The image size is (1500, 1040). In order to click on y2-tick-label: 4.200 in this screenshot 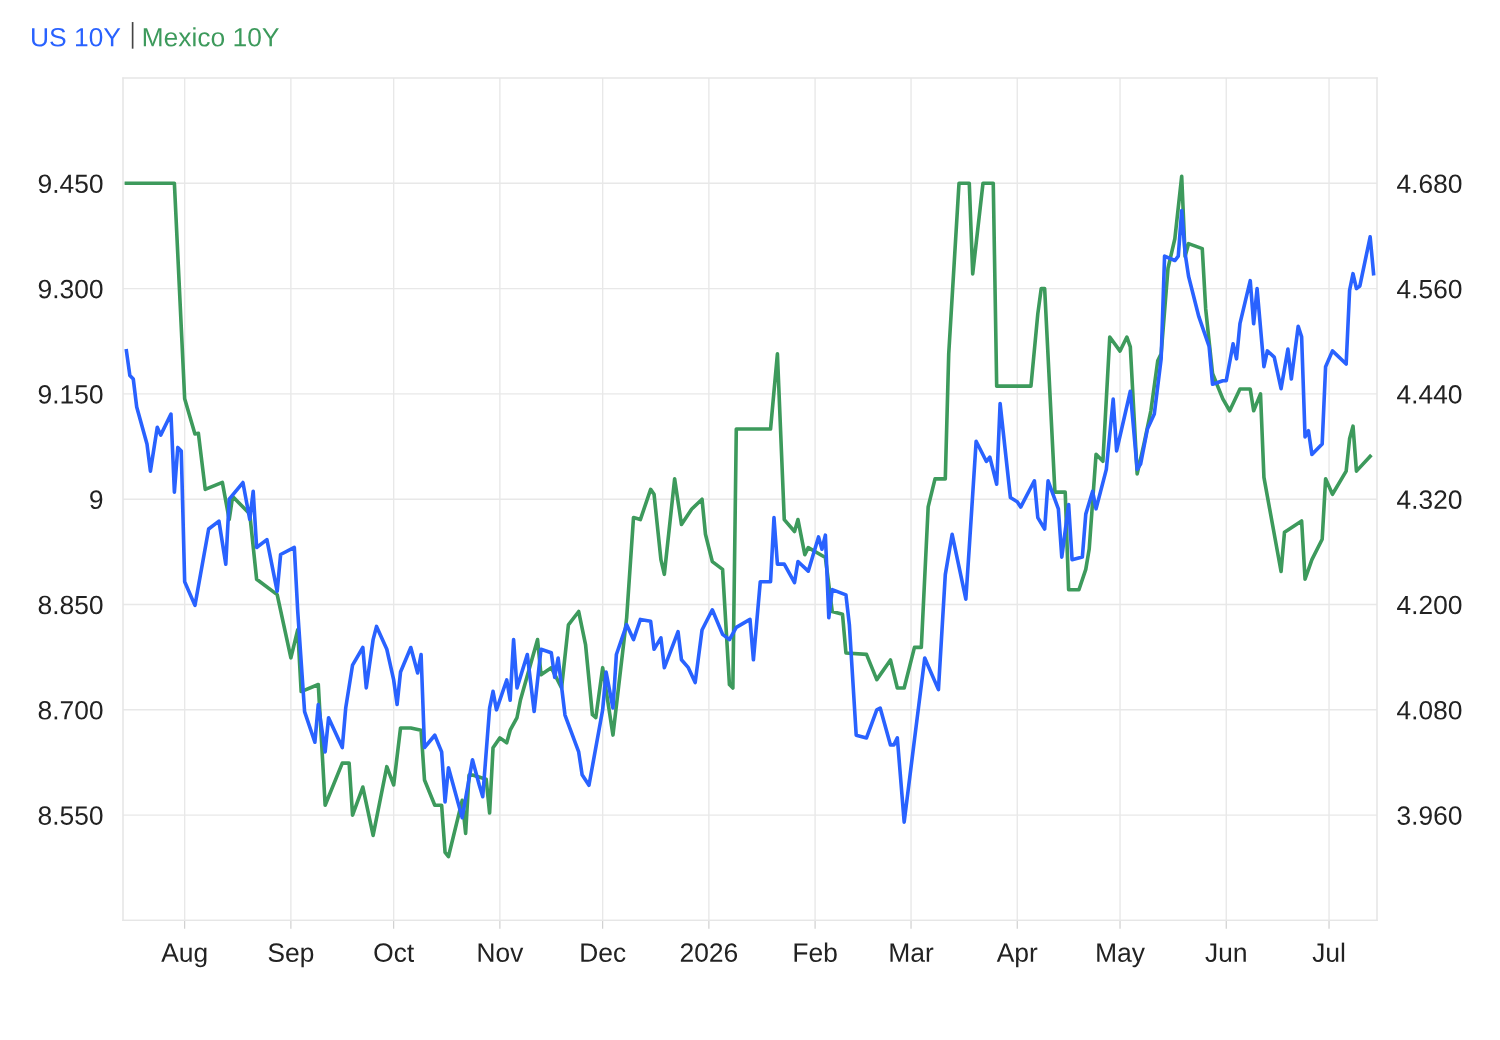, I will do `click(1429, 605)`.